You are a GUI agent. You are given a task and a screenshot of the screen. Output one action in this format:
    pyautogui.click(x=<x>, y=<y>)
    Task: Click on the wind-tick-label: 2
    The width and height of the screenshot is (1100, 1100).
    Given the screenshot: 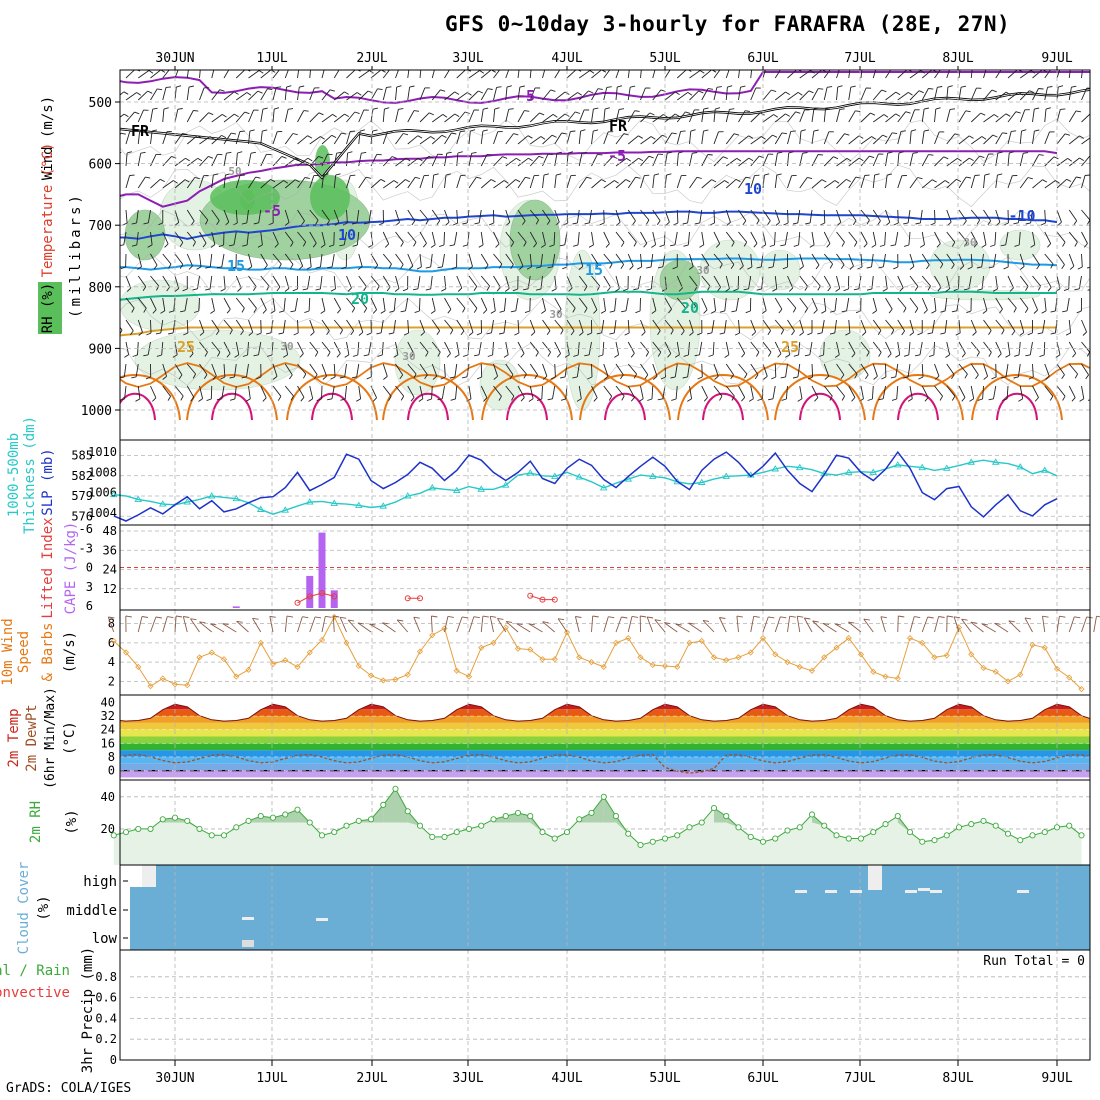 What is the action you would take?
    pyautogui.click(x=111, y=681)
    